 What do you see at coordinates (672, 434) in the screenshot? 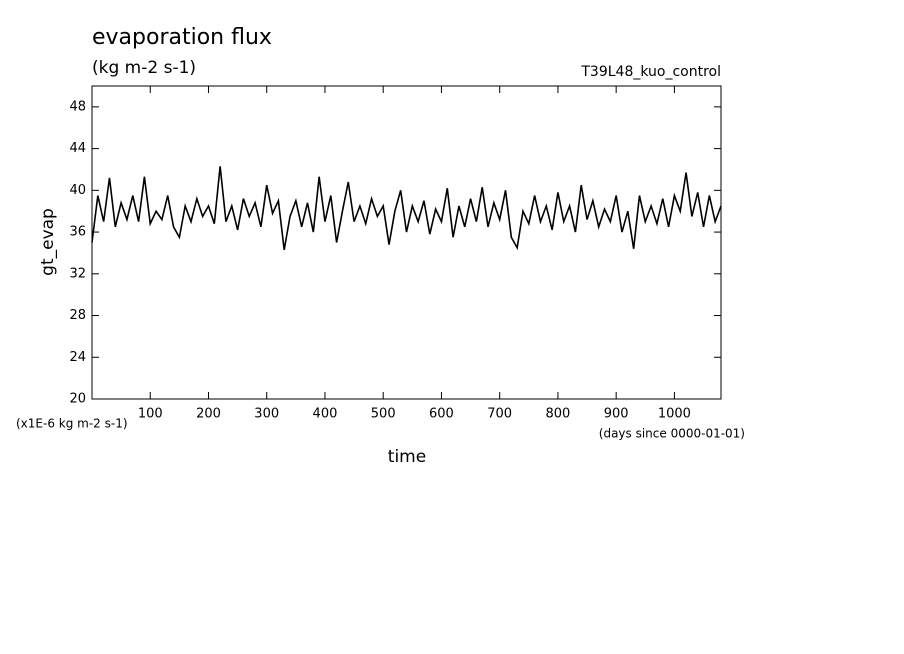
I see `x-units: (days since 0000-01-01)` at bounding box center [672, 434].